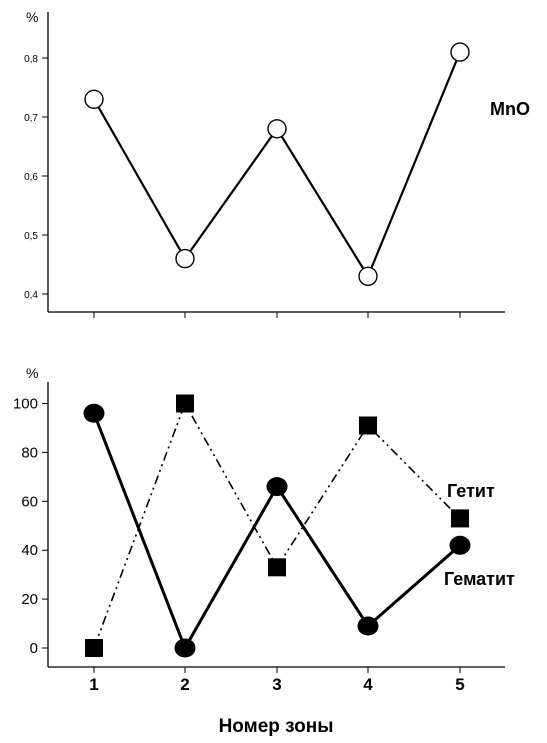  Describe the element at coordinates (30, 526) in the screenshot. I see `bottom-y-ticks: 0 20 40 60 80 100` at that location.